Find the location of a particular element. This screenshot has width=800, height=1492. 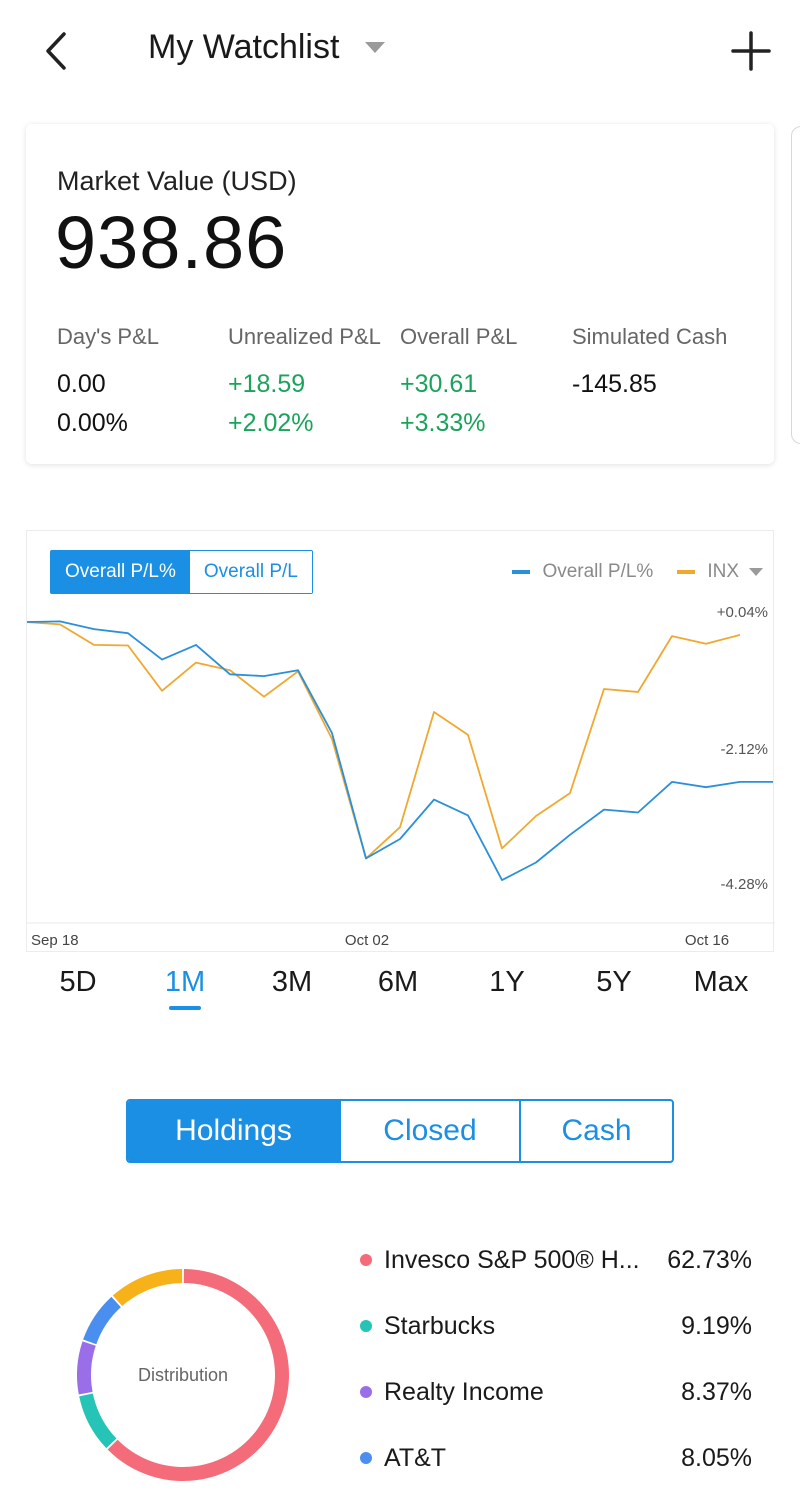

range-tab-1y: 1Y is located at coordinates (507, 982).